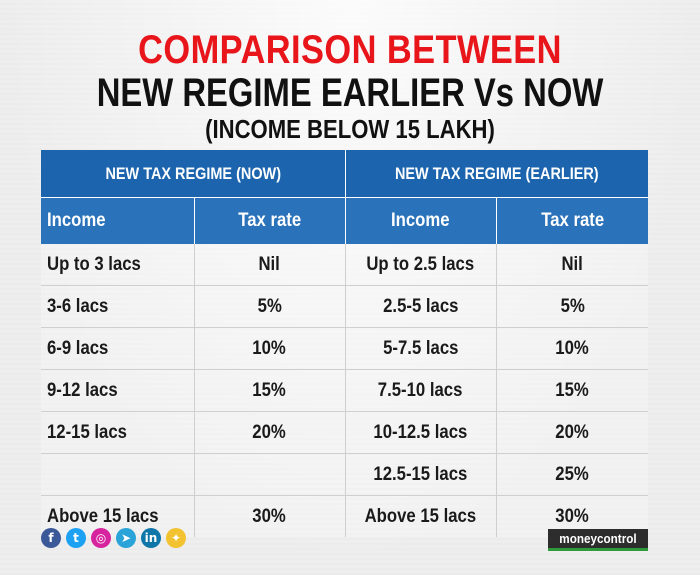 Image resolution: width=700 pixels, height=575 pixels. What do you see at coordinates (572, 306) in the screenshot?
I see `cell-rate-earlier: 5%` at bounding box center [572, 306].